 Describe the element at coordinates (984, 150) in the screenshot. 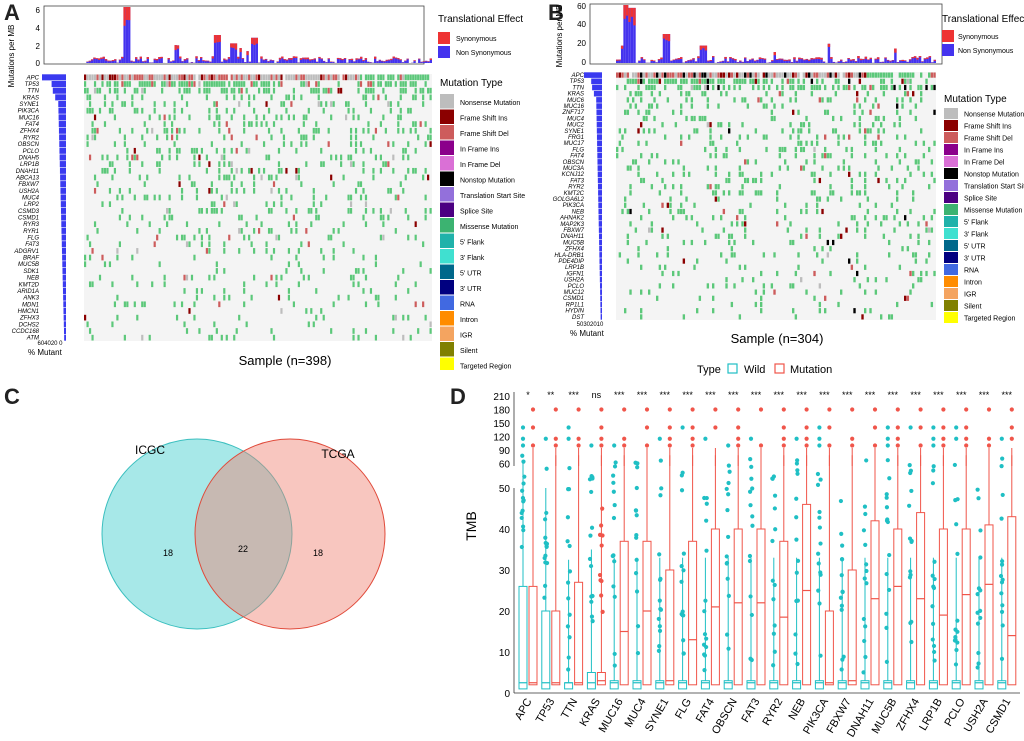

I see `mutation-type-label: In Frame Ins` at that location.